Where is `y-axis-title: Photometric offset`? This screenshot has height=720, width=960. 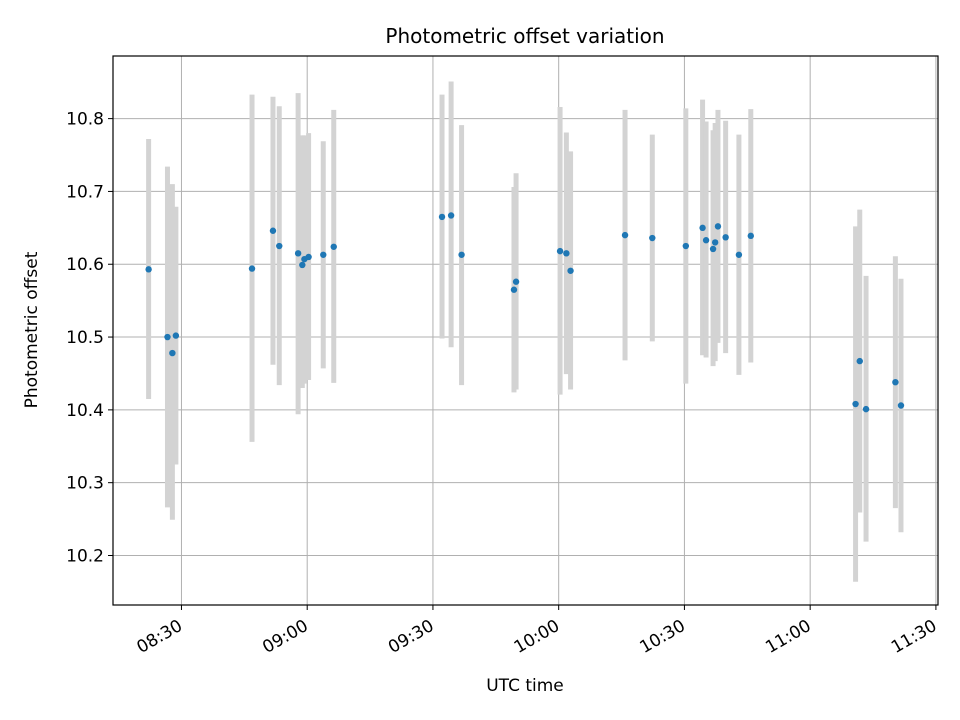
y-axis-title: Photometric offset is located at coordinates (32, 329).